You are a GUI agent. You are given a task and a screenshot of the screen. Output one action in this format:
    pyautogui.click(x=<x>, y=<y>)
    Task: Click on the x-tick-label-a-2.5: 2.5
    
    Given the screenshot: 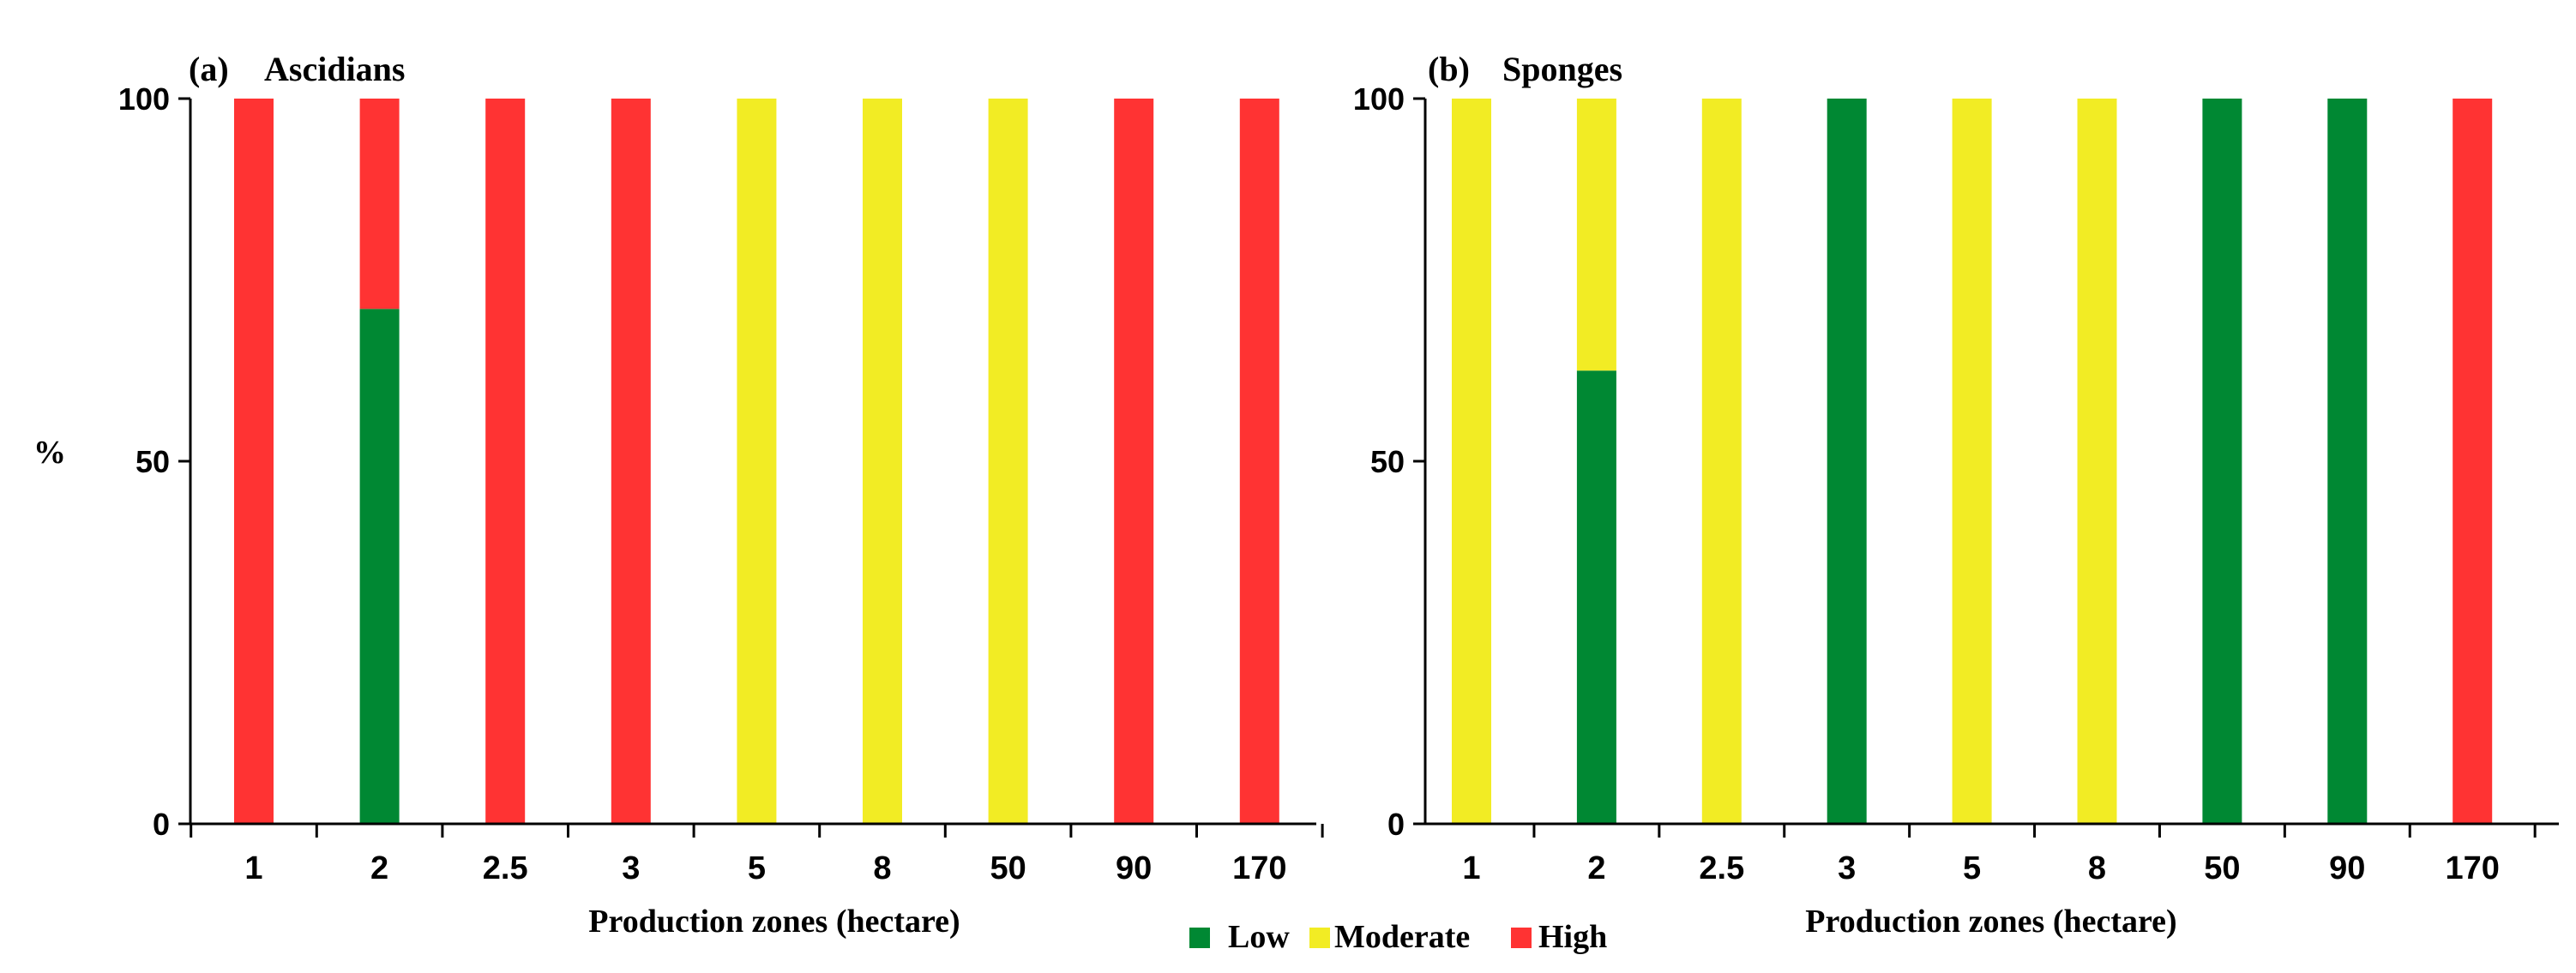 What is the action you would take?
    pyautogui.click(x=505, y=868)
    